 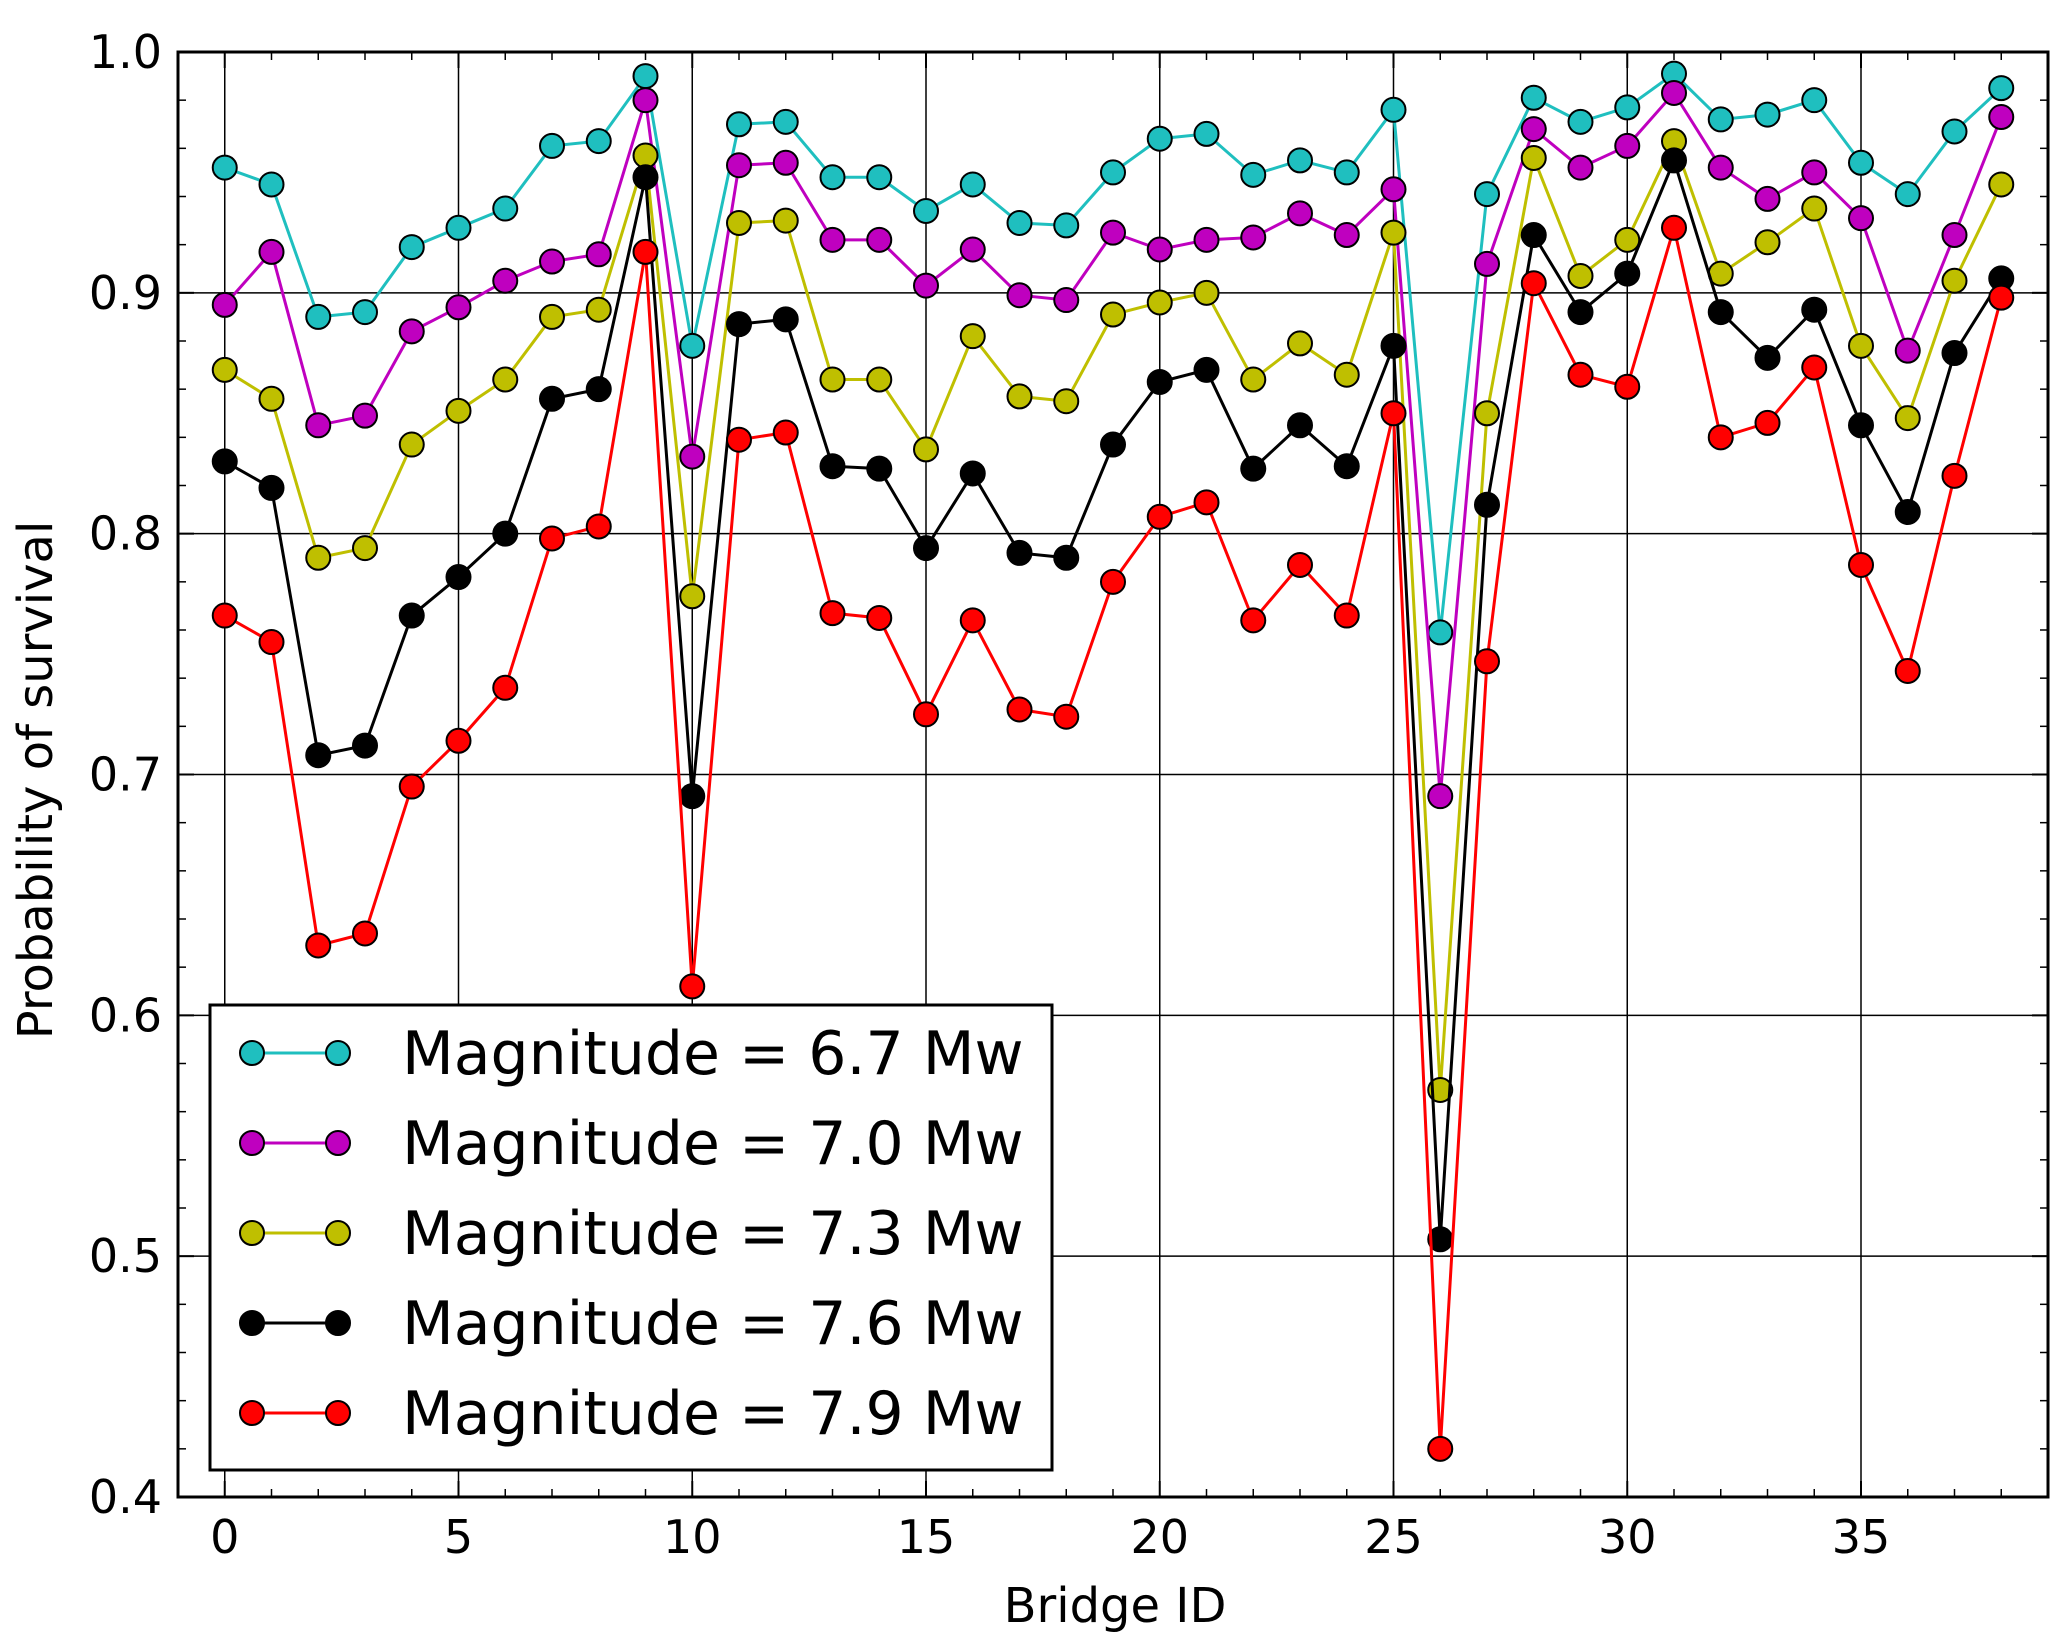 I want to click on x-tick-label: 30, so click(x=1627, y=1537).